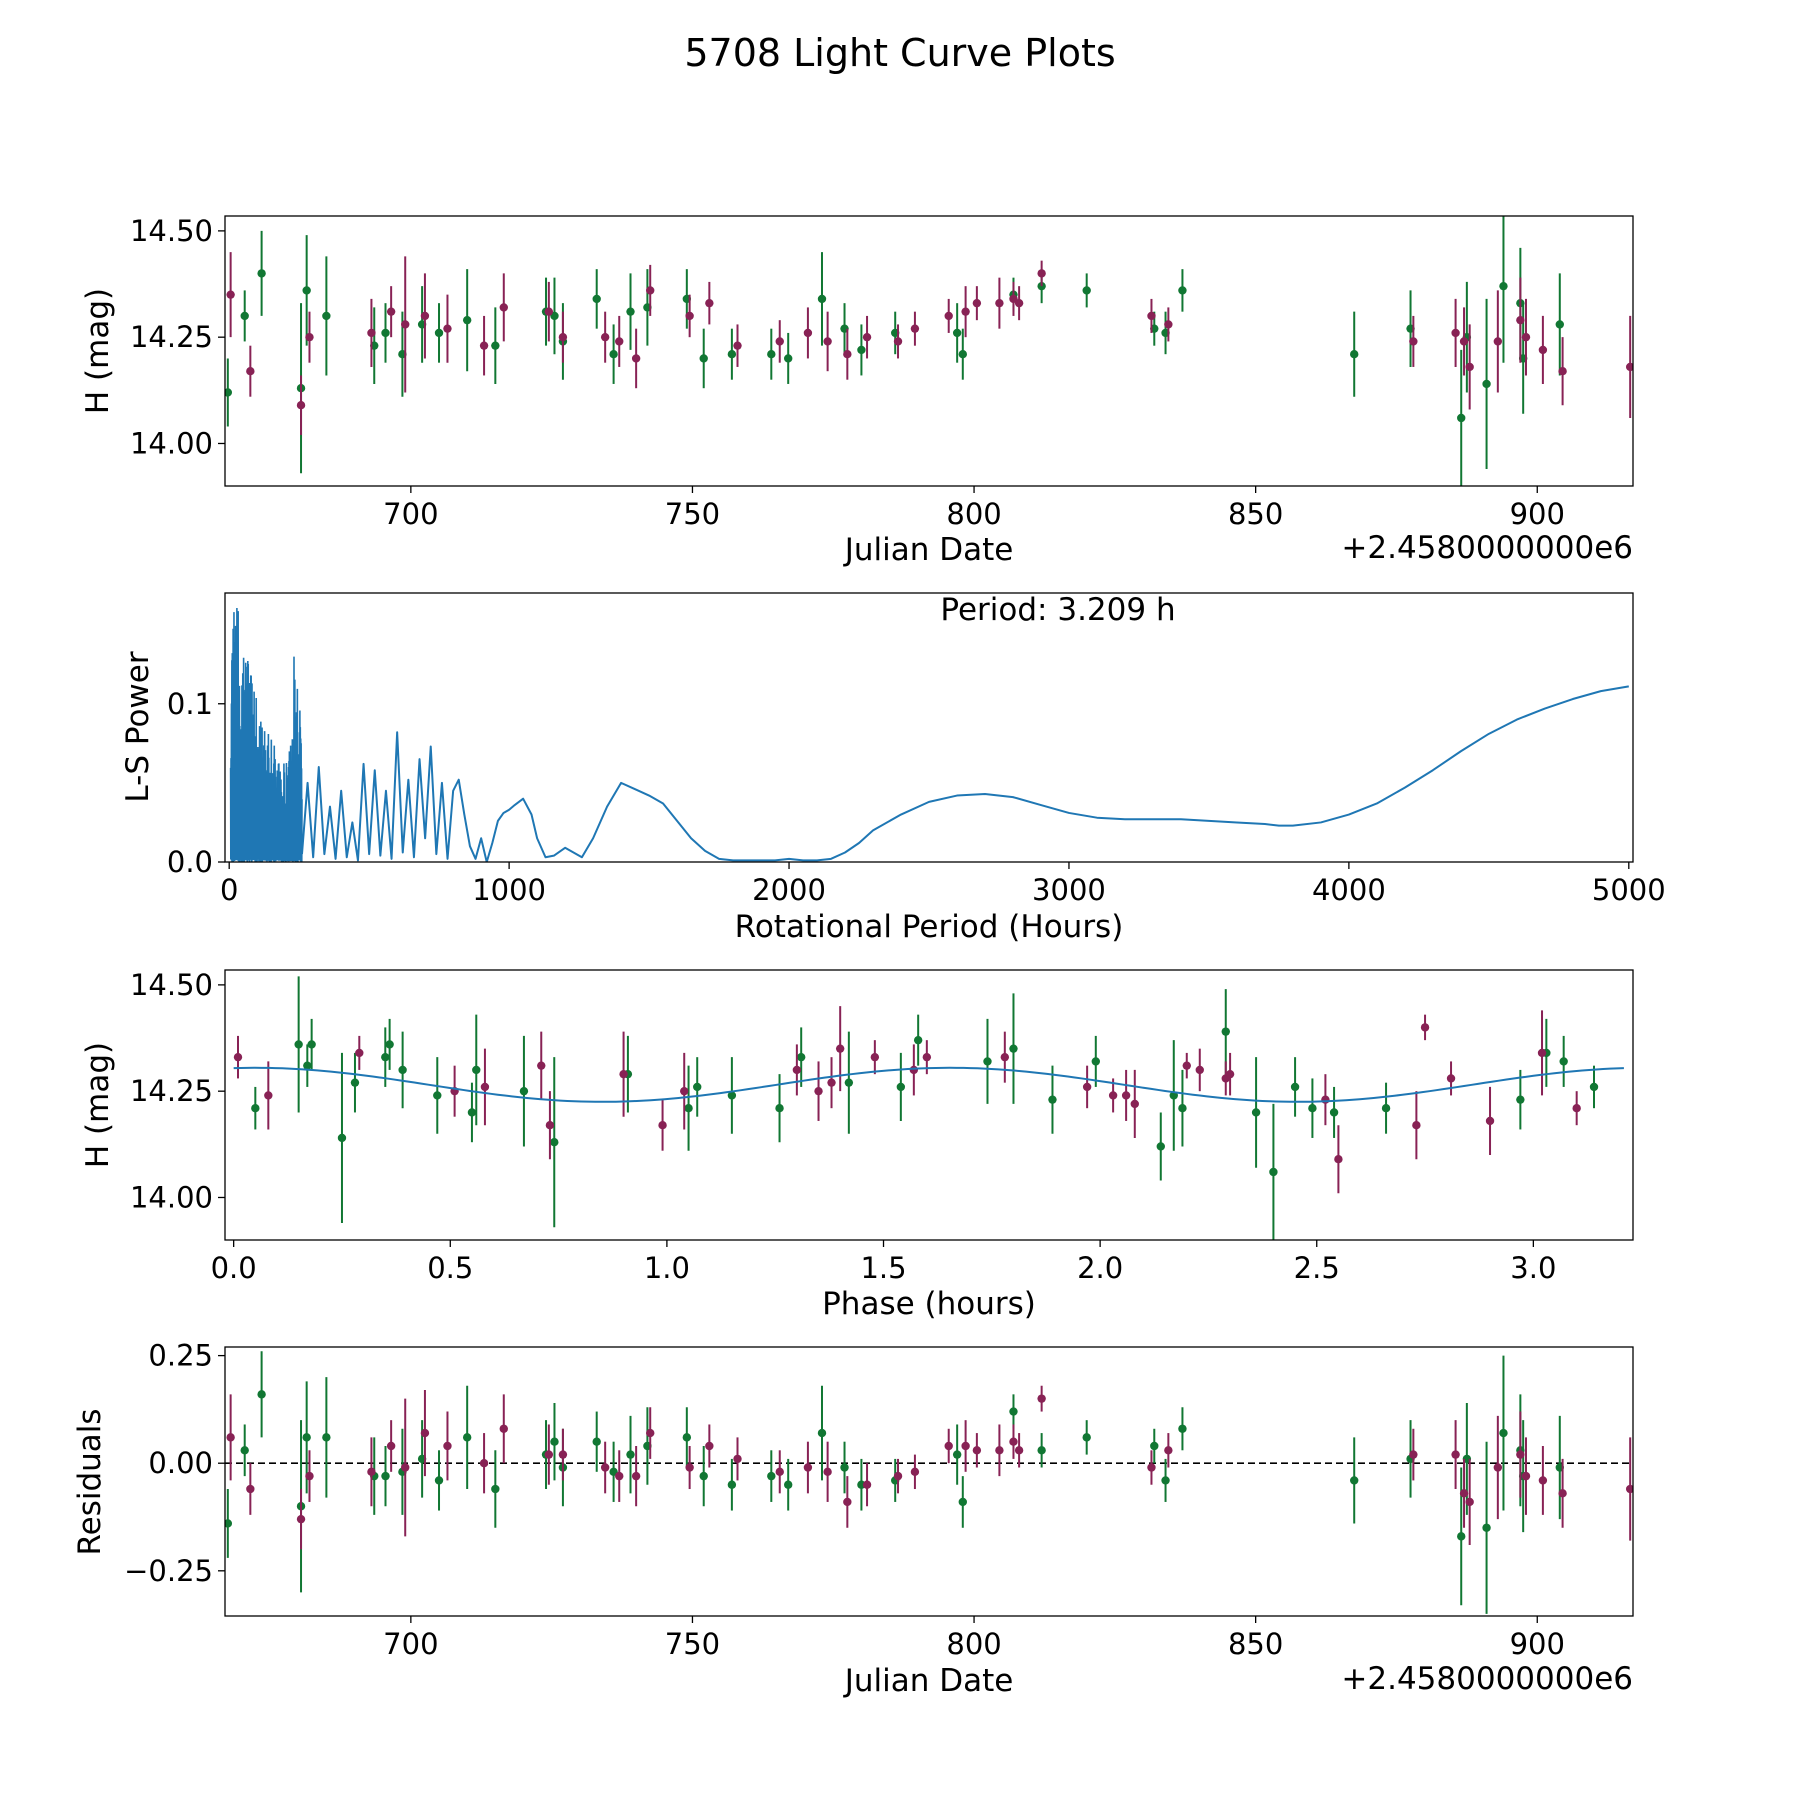  What do you see at coordinates (410, 1644) in the screenshot?
I see `residuals-xtick-label: 700` at bounding box center [410, 1644].